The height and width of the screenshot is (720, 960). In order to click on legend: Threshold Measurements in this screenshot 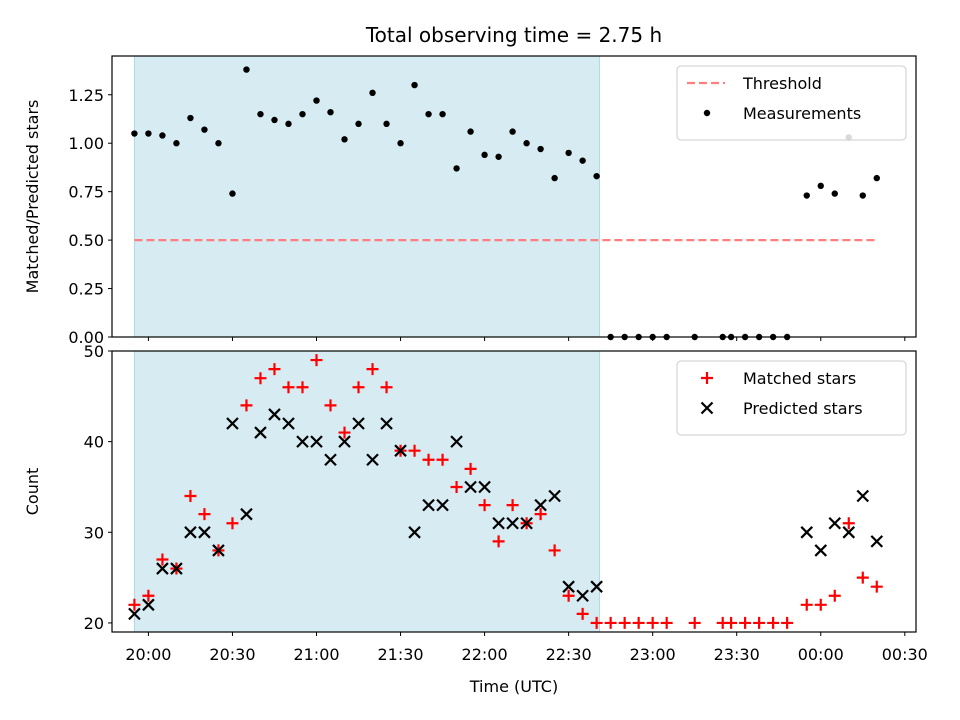, I will do `click(791, 103)`.